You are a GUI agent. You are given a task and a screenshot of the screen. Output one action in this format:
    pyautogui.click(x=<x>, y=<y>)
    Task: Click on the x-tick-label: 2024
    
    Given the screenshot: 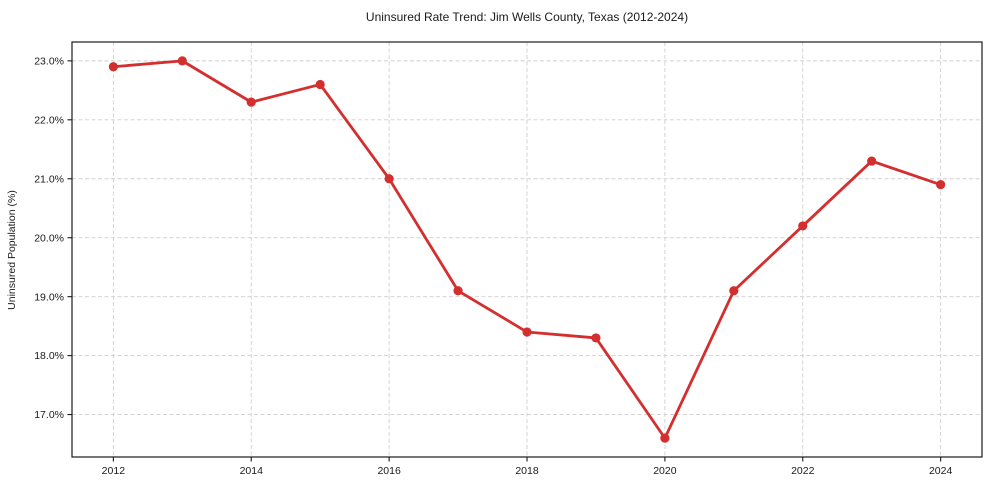 What is the action you would take?
    pyautogui.click(x=941, y=471)
    